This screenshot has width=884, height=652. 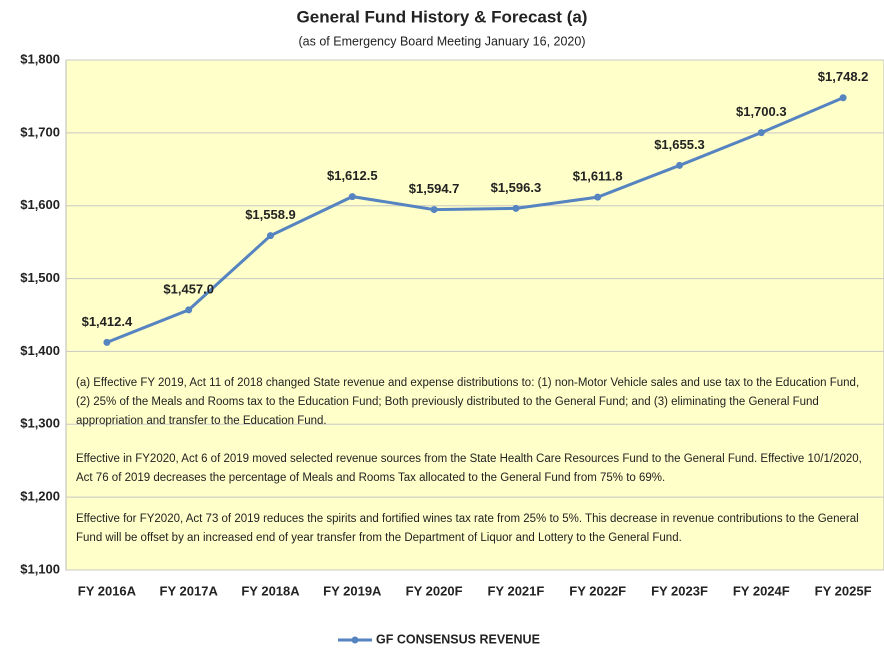 I want to click on data-label: $1,748.2, so click(x=843, y=76).